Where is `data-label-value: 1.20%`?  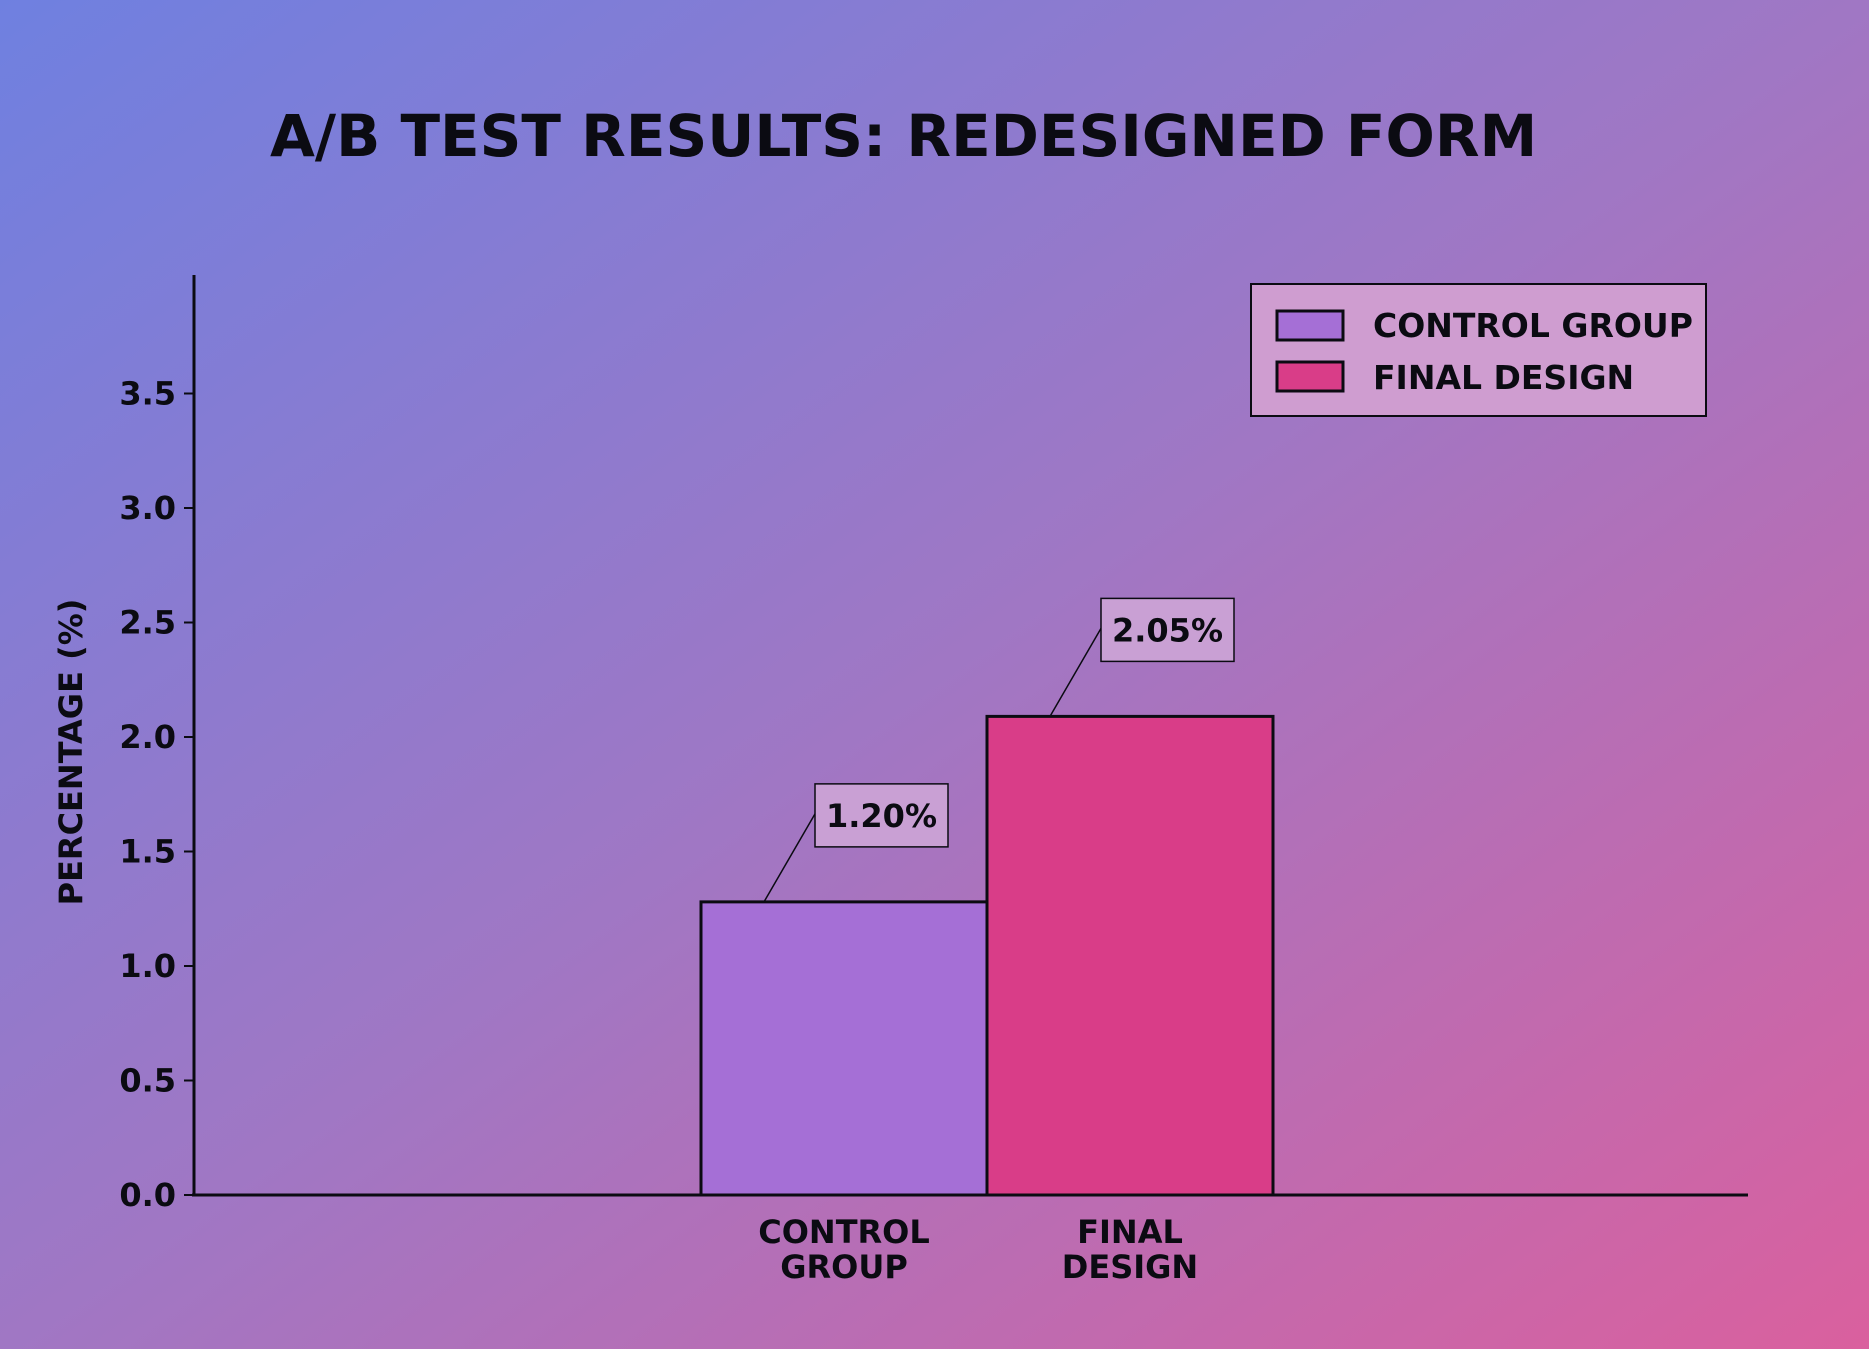
data-label-value: 1.20% is located at coordinates (881, 816).